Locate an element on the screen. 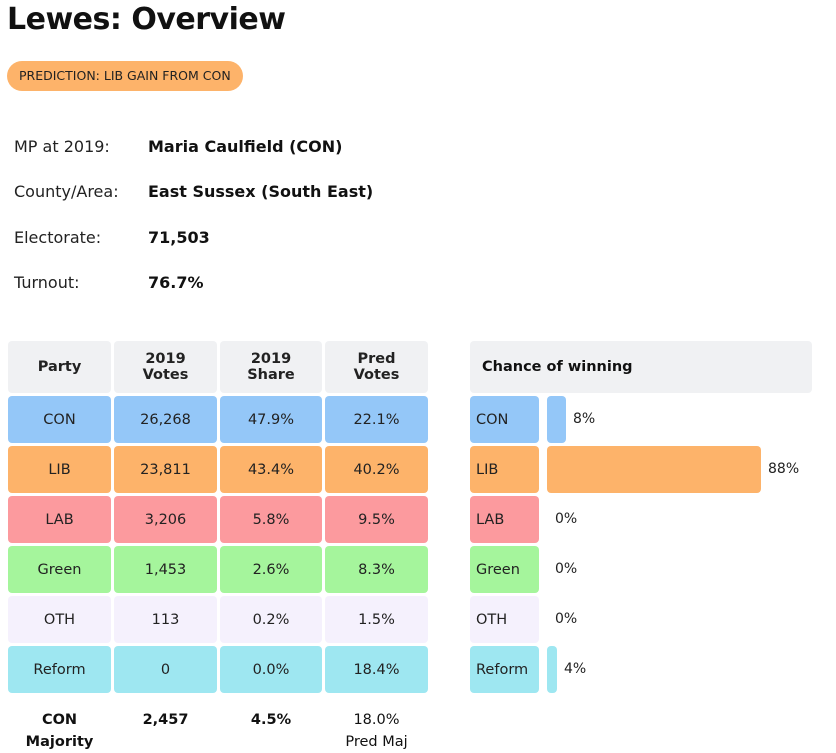  table-cell-votes-oth: 113 is located at coordinates (165, 619).